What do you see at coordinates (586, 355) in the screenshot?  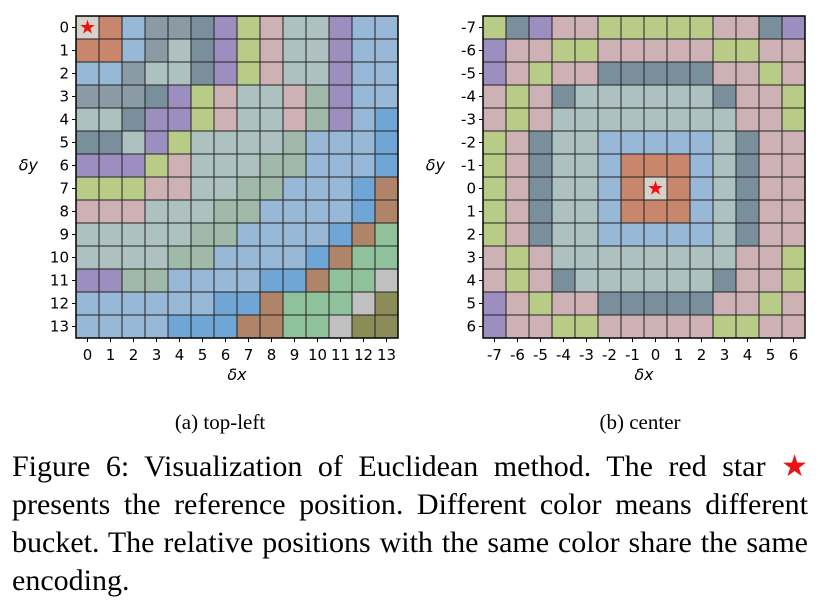 I see `x-tick-label: -3` at bounding box center [586, 355].